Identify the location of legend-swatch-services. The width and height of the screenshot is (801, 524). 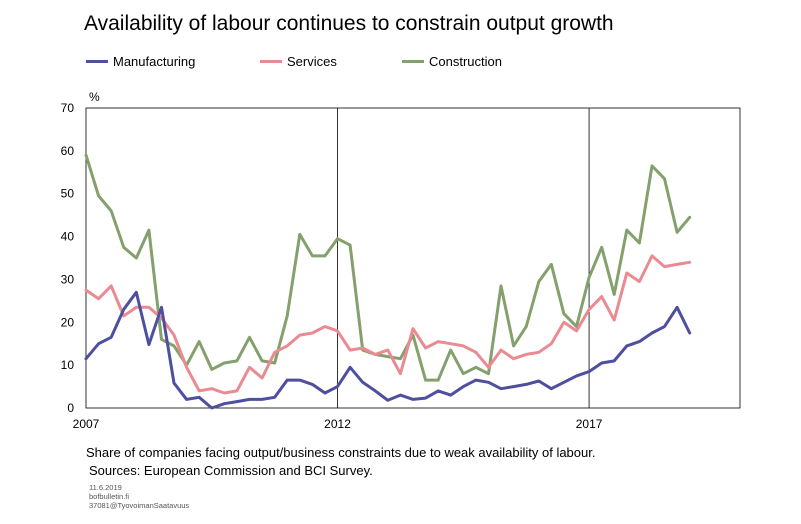
(271, 61).